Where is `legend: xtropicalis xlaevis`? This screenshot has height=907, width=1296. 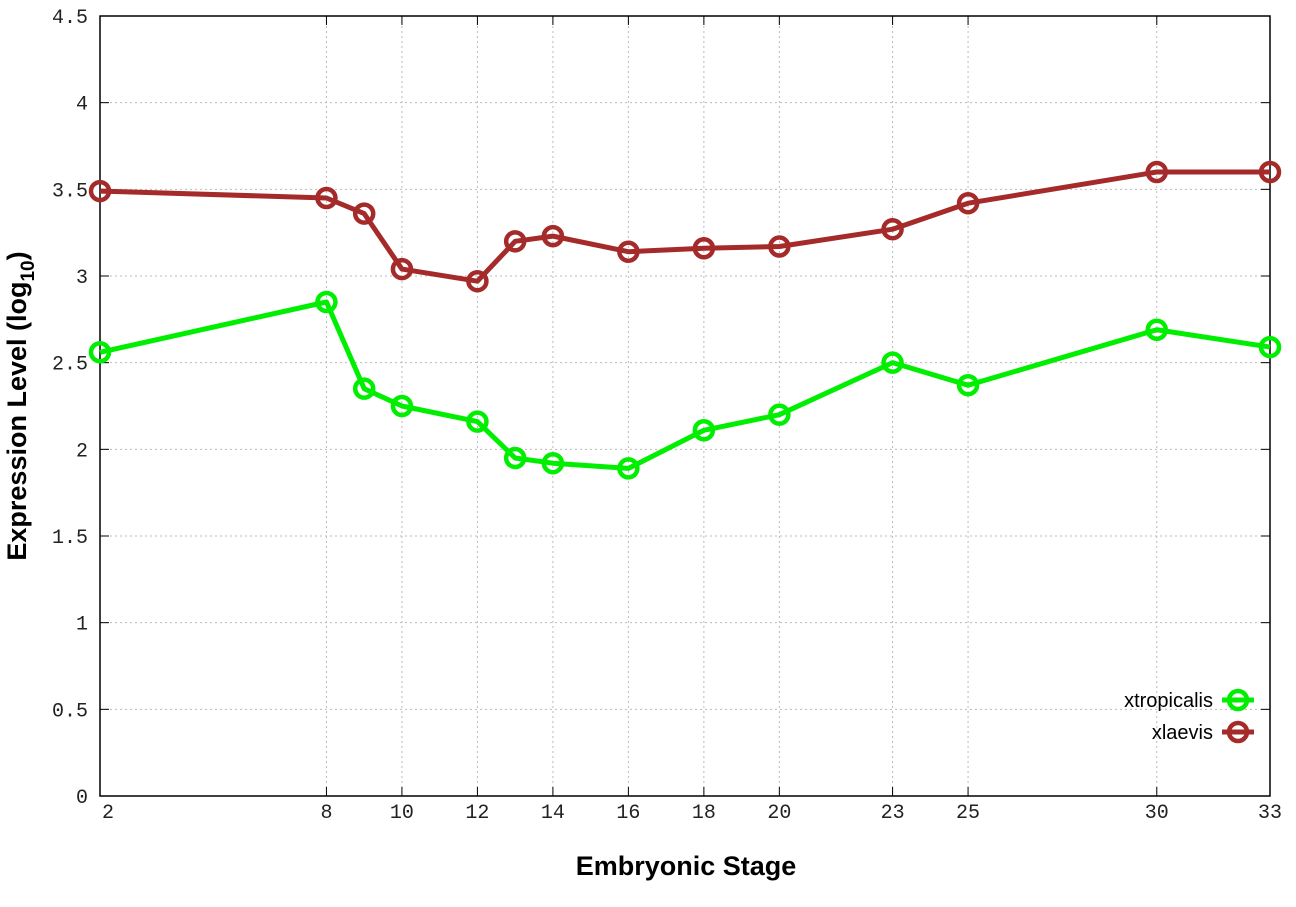
legend: xtropicalis xlaevis is located at coordinates (1189, 716).